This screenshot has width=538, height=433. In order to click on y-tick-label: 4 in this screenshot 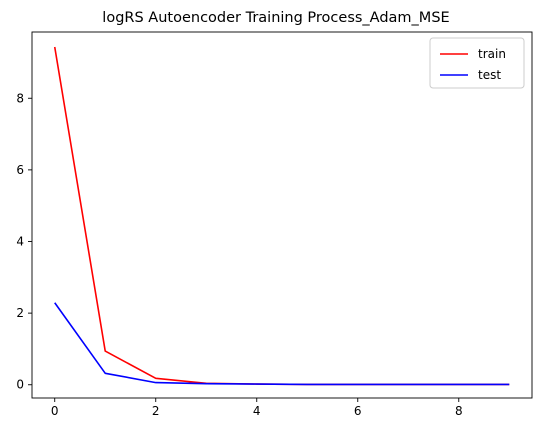, I will do `click(20, 242)`.